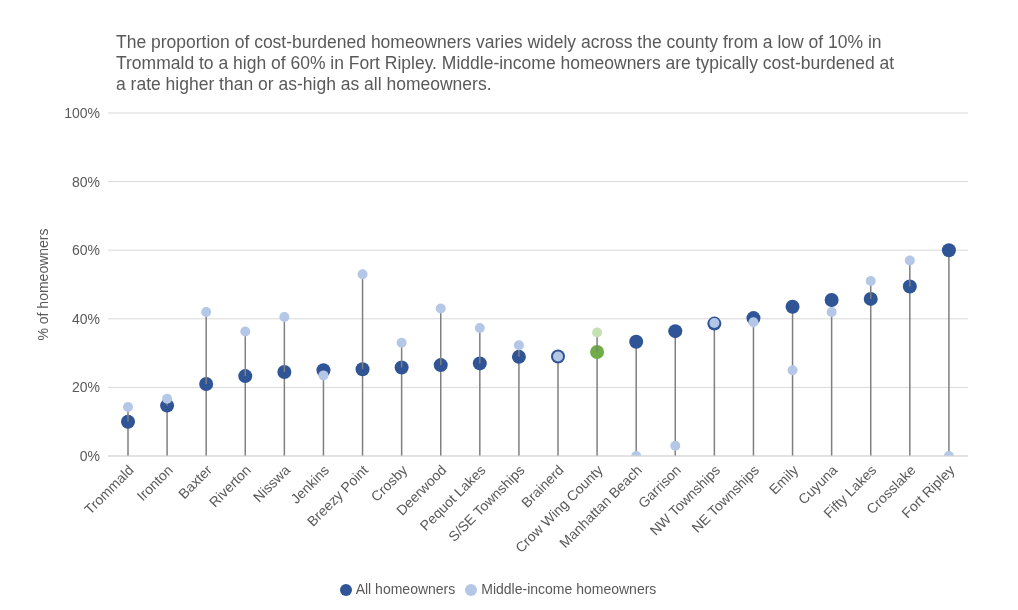  I want to click on y-tick-label: 60%, so click(85, 250).